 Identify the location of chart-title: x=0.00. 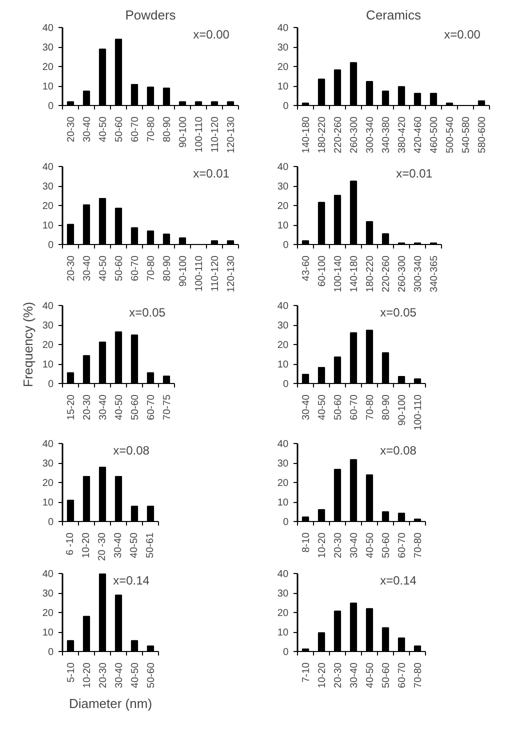
(211, 35).